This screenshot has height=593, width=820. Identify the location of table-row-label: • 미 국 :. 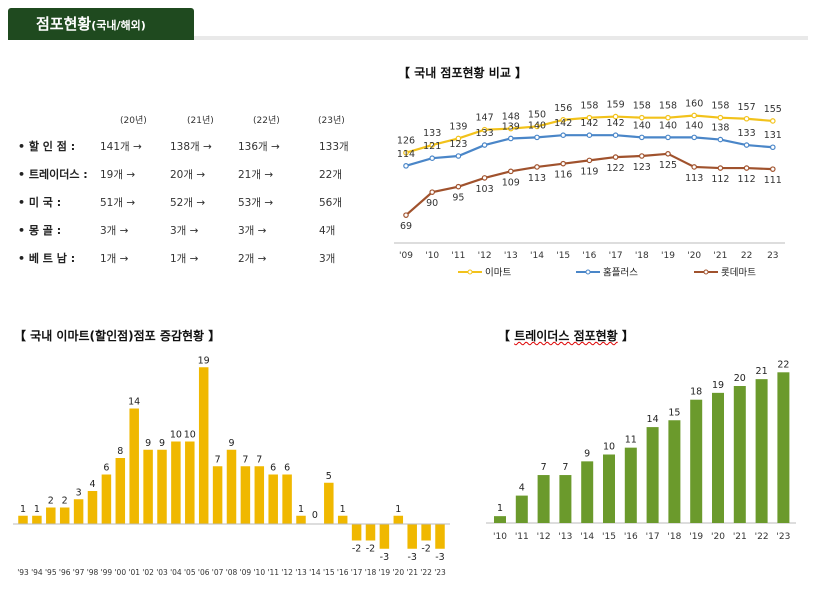
(40, 202).